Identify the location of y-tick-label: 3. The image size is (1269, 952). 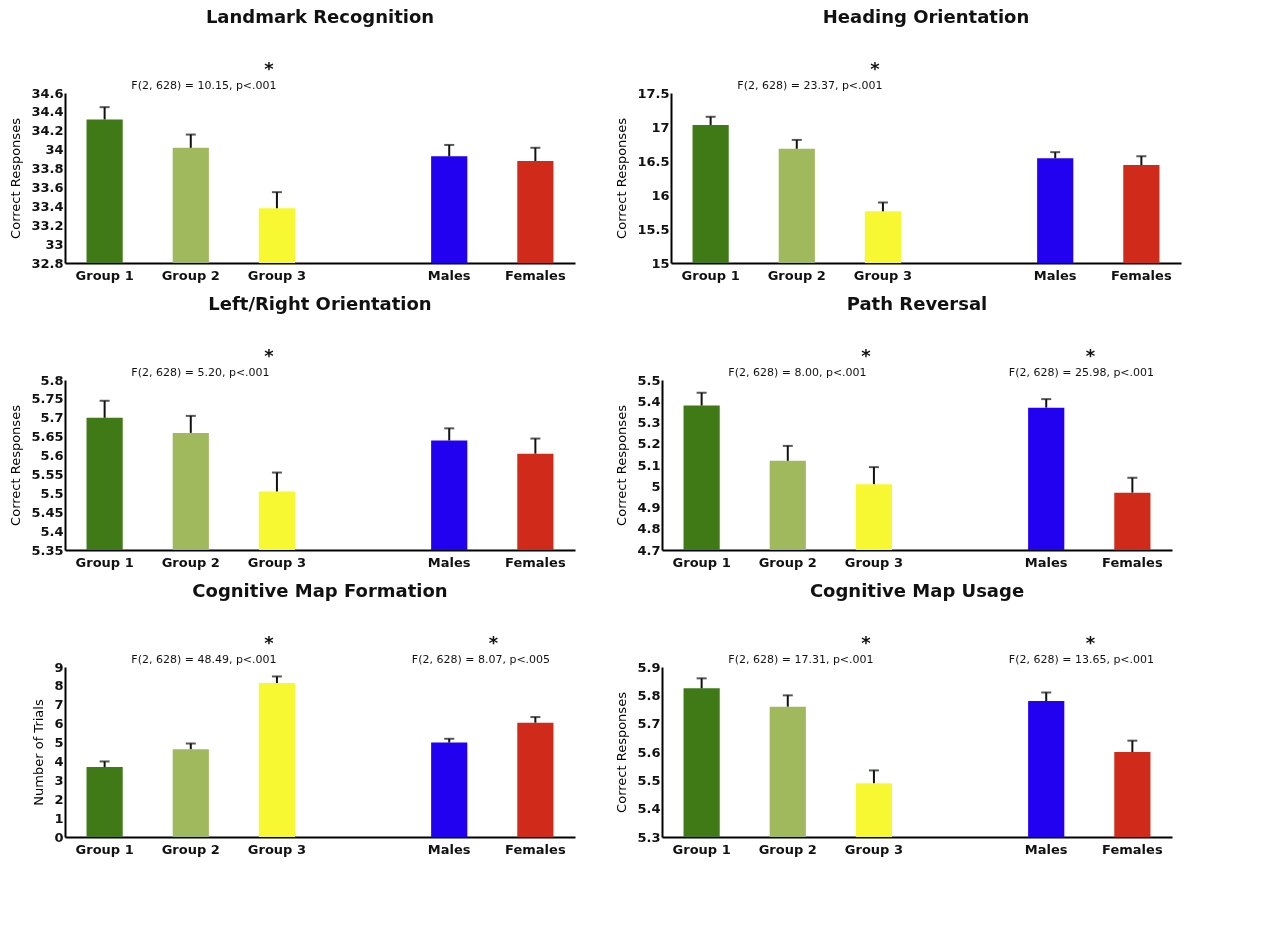
(59, 780).